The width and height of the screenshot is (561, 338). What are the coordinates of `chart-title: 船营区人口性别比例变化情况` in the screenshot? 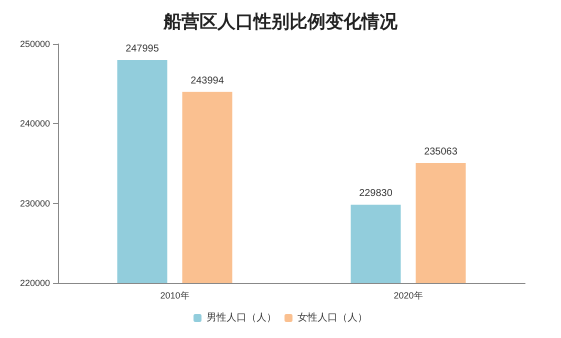 It's located at (280, 22).